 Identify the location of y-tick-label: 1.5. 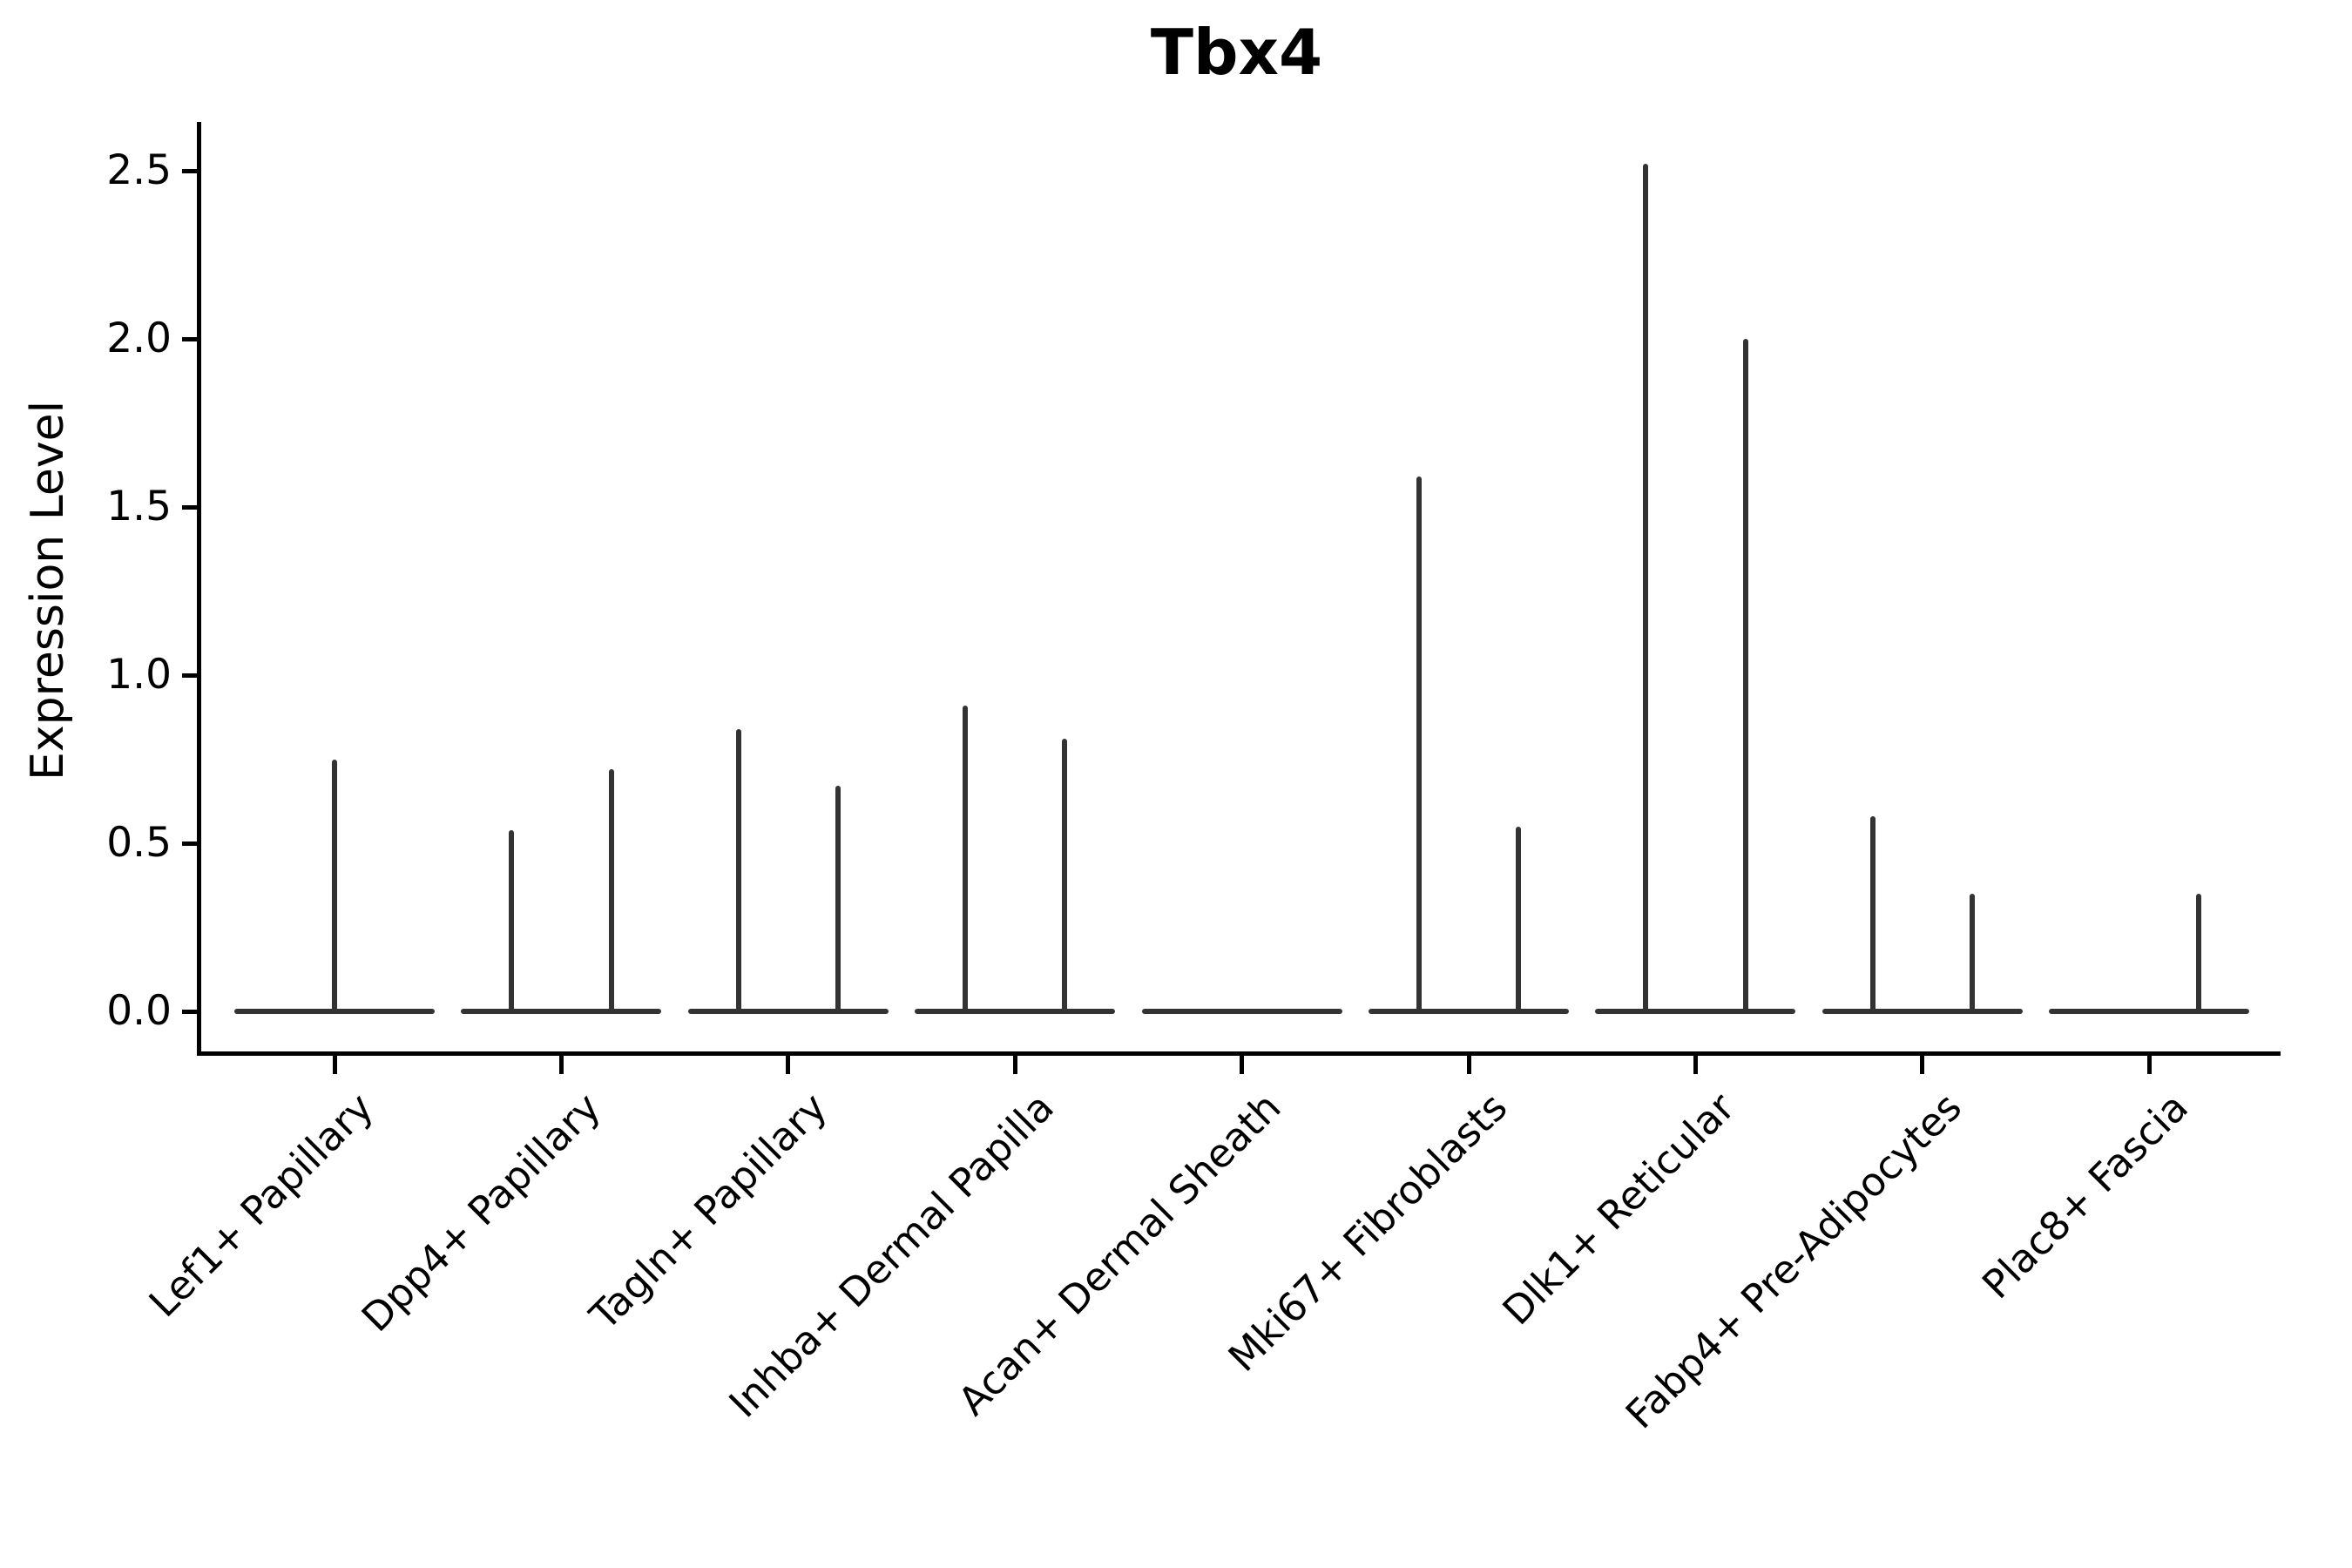
(139, 507).